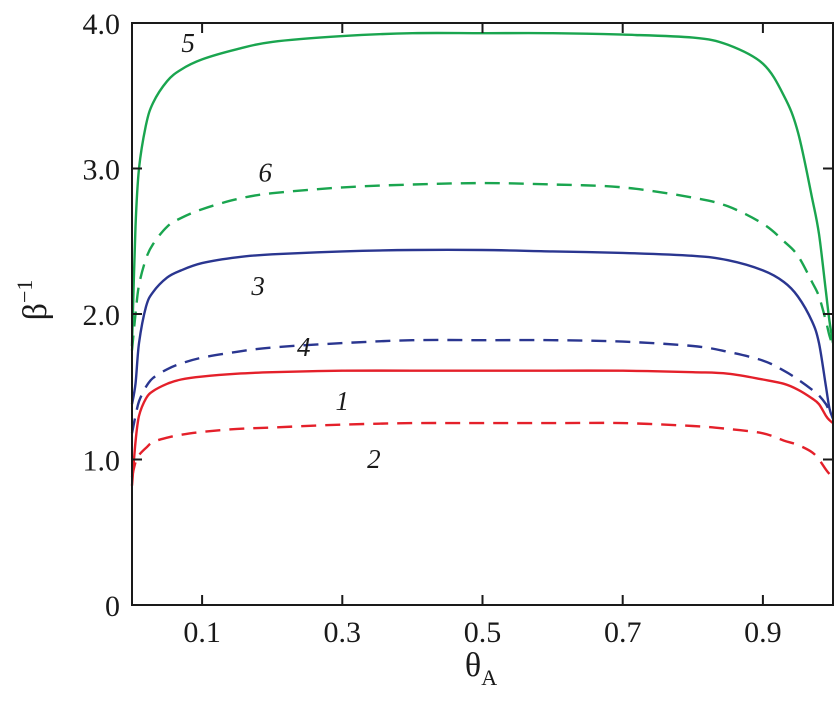  I want to click on y-tick-label: 2.0, so click(102, 315).